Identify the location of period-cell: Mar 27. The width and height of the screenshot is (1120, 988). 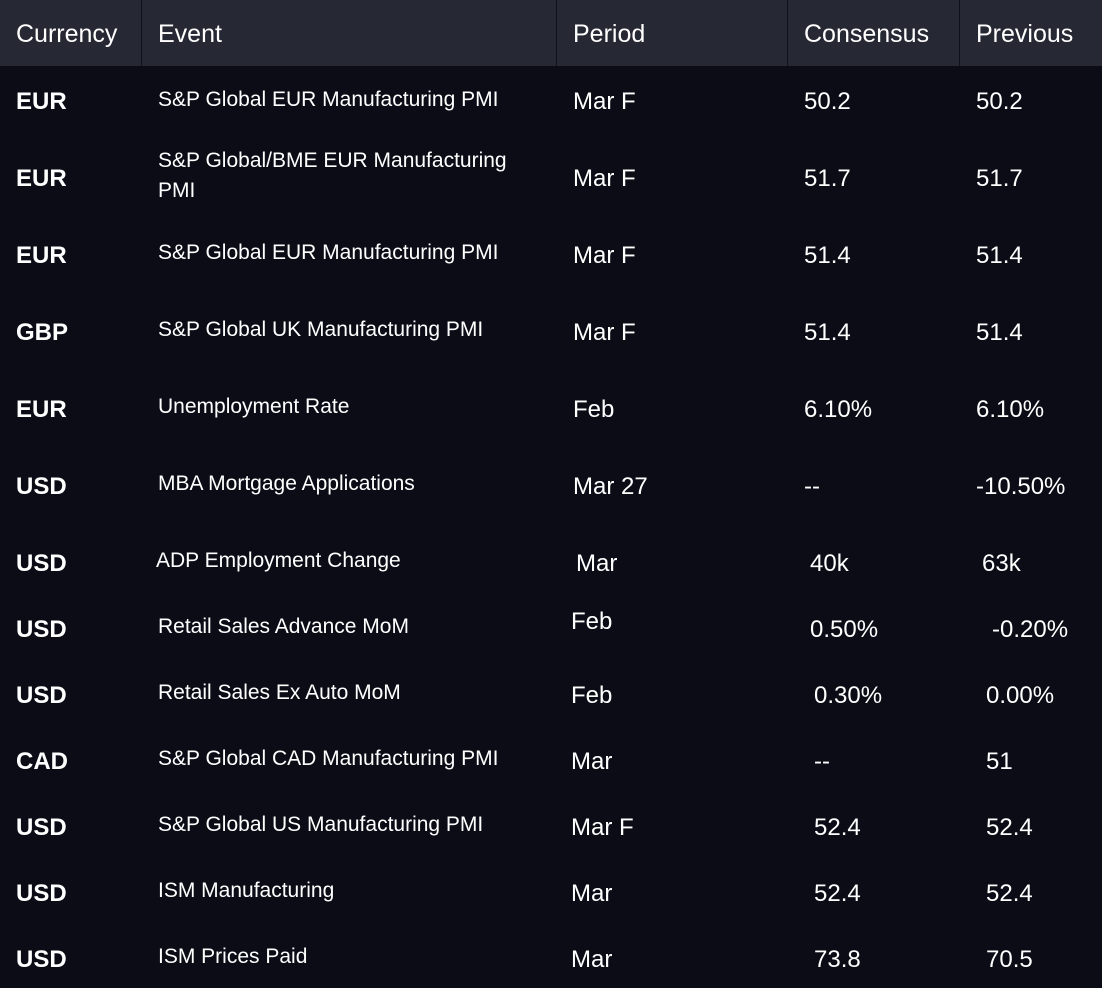
(610, 486).